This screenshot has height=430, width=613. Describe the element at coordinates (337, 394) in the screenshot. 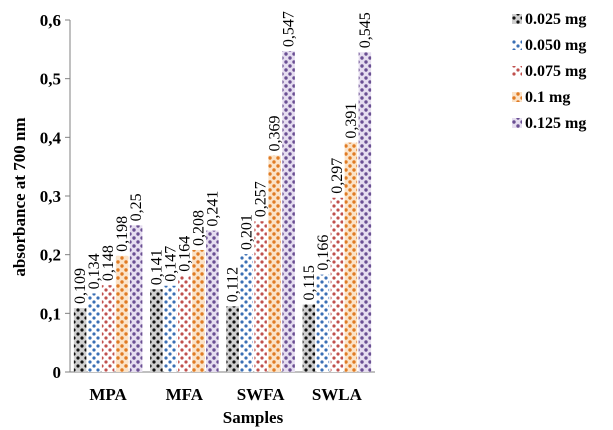

I see `x-tick-label: SWLA` at that location.